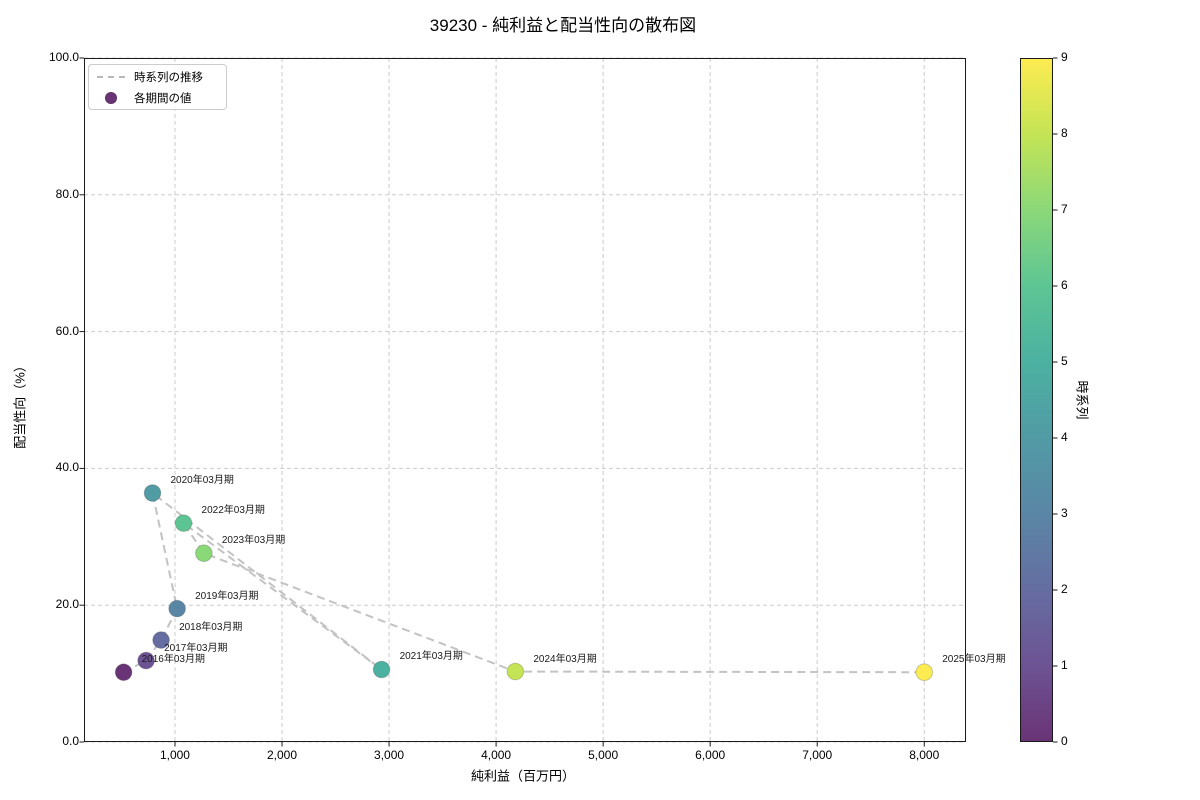 Image resolution: width=1200 pixels, height=800 pixels. Describe the element at coordinates (157, 87) in the screenshot. I see `legend: 時系列の推移 各期間の値` at that location.